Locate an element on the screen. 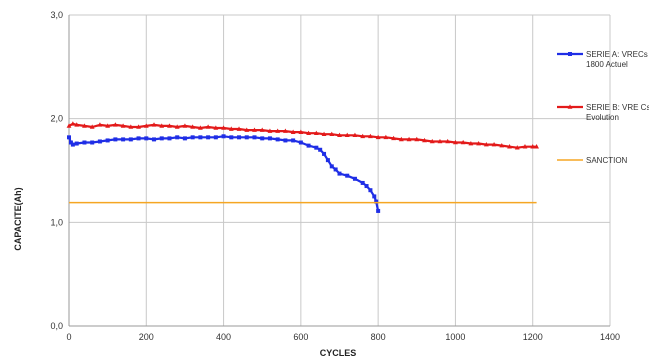 This screenshot has width=649, height=360. legend-label: Evolution is located at coordinates (602, 117).